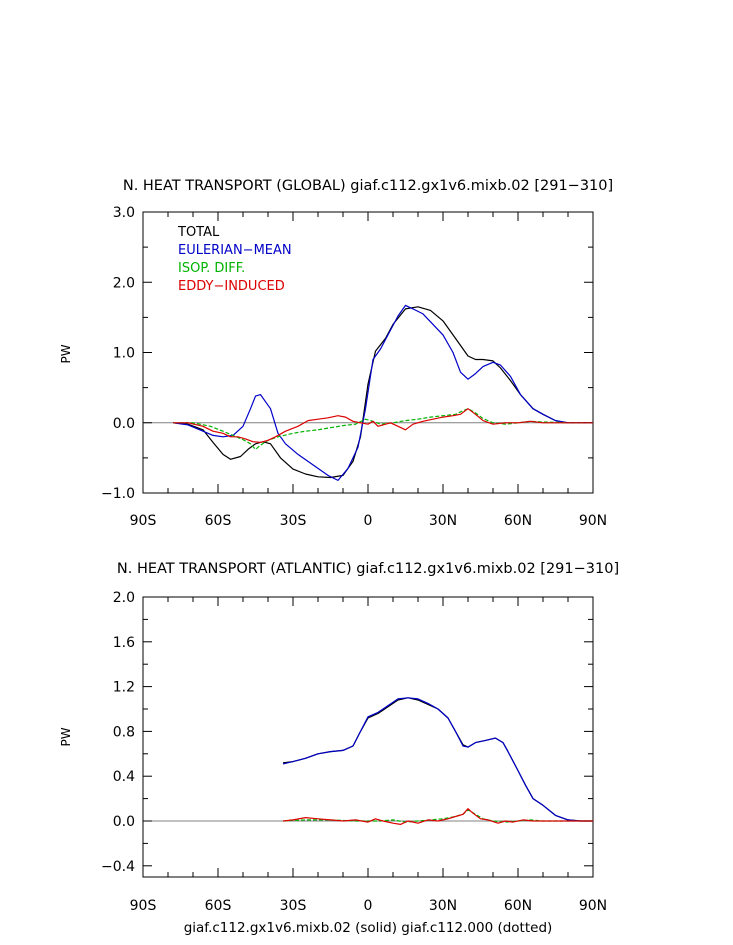  I want to click on atlantic-y-axis-label: PW, so click(66, 736).